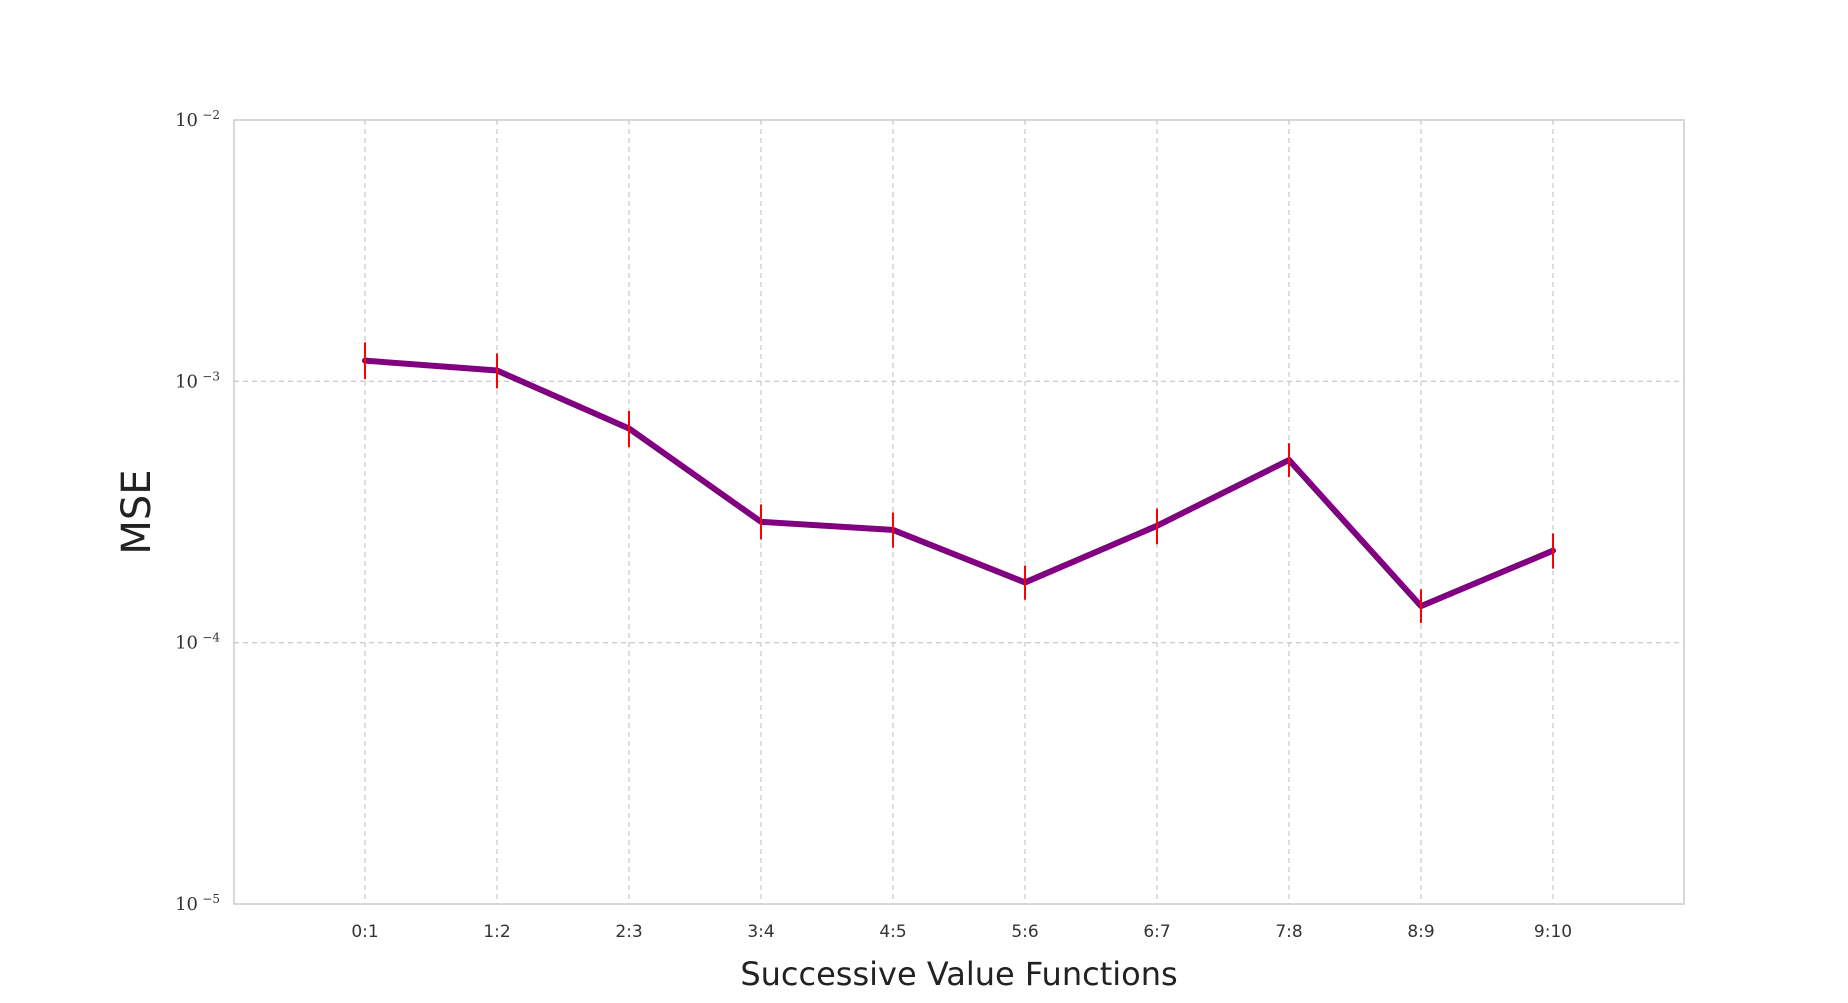 The width and height of the screenshot is (1848, 1003). I want to click on y-tick-label: −3 10, so click(197, 380).